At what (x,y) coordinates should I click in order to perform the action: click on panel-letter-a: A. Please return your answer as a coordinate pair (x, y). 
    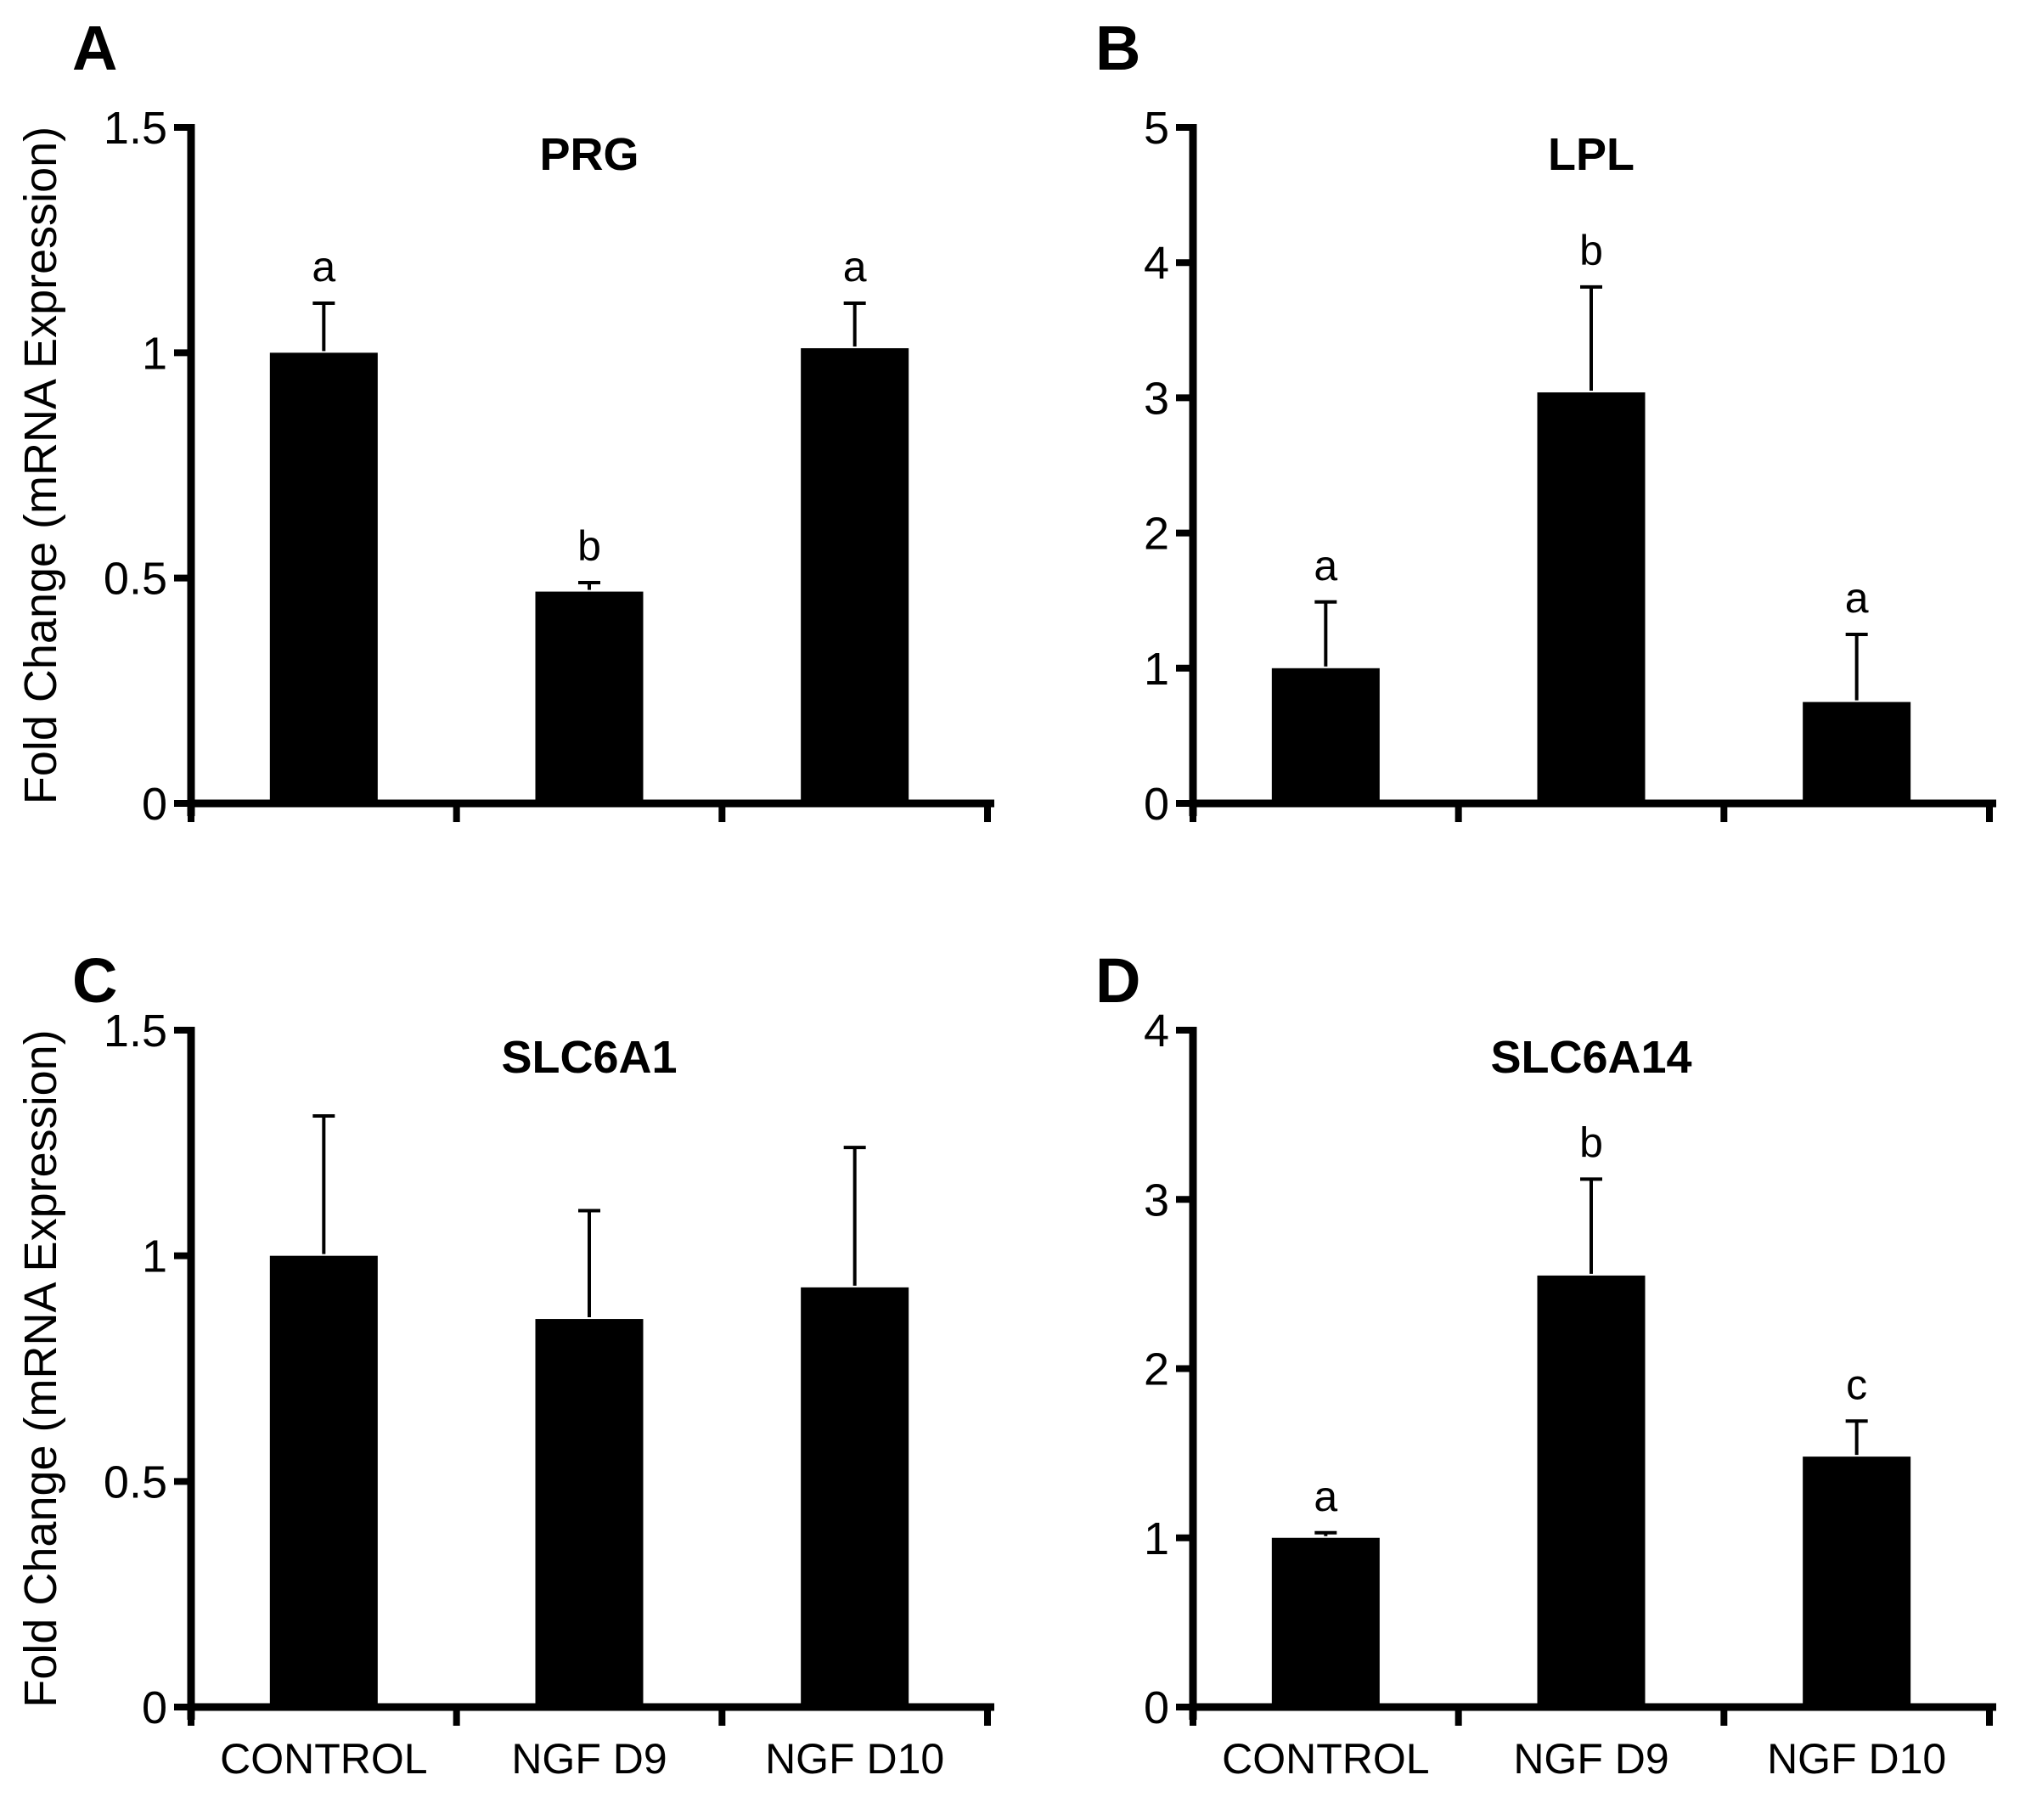
    Looking at the image, I should click on (94, 48).